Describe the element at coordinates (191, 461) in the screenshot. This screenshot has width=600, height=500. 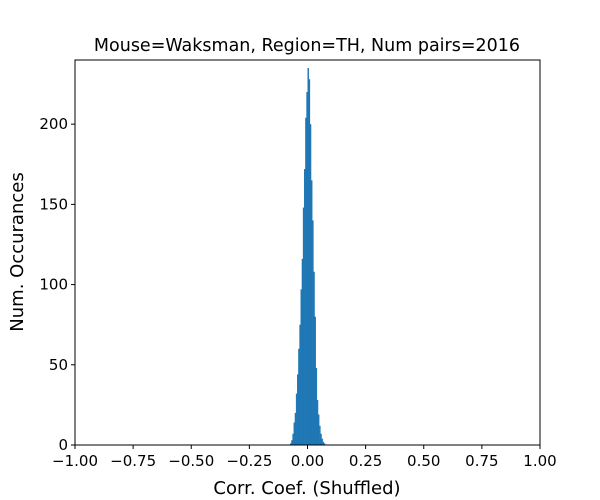
I see `x-tick-label: −0.50` at that location.